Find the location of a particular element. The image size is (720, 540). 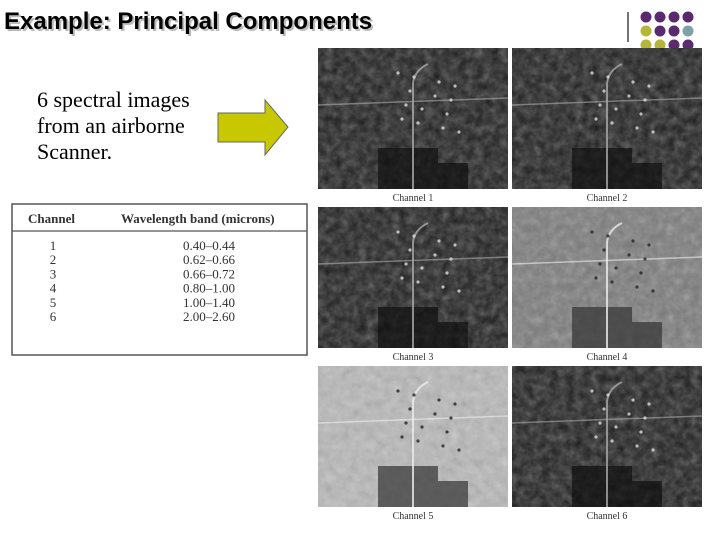

cell: 0.62–0.66 is located at coordinates (209, 259).